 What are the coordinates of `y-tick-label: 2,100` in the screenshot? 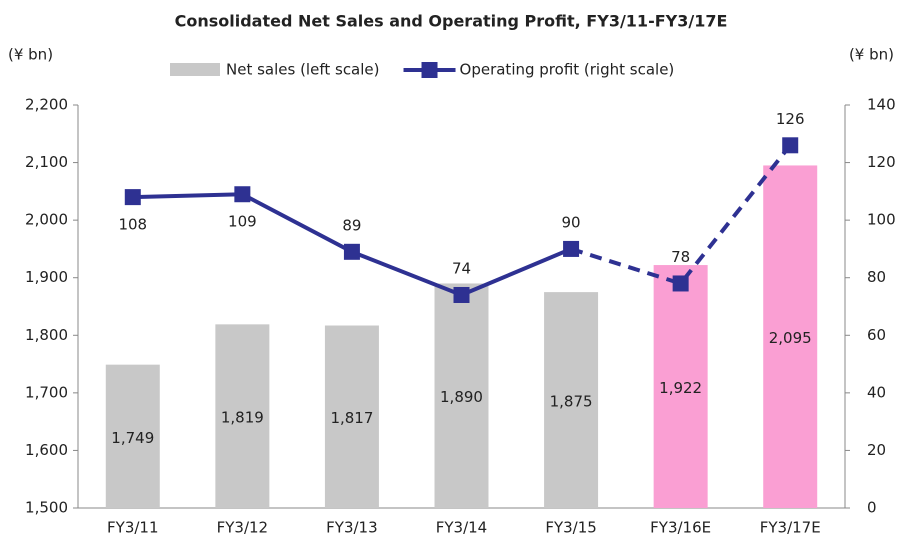 It's located at (46, 162).